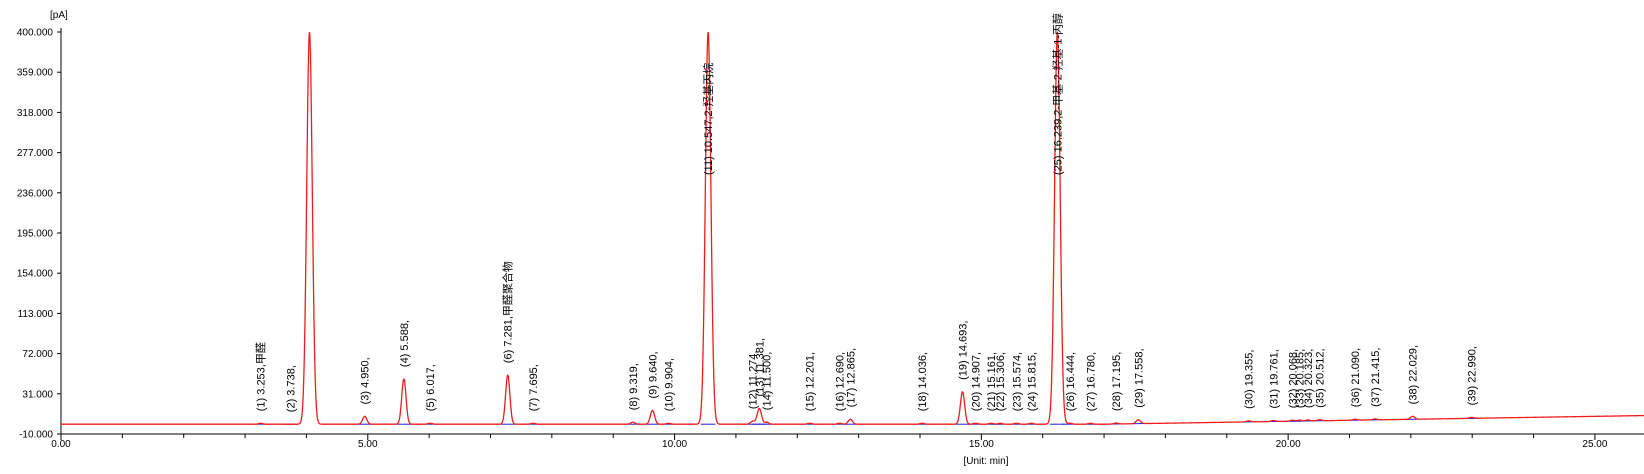  I want to click on x-tick-label: 5.00, so click(368, 444).